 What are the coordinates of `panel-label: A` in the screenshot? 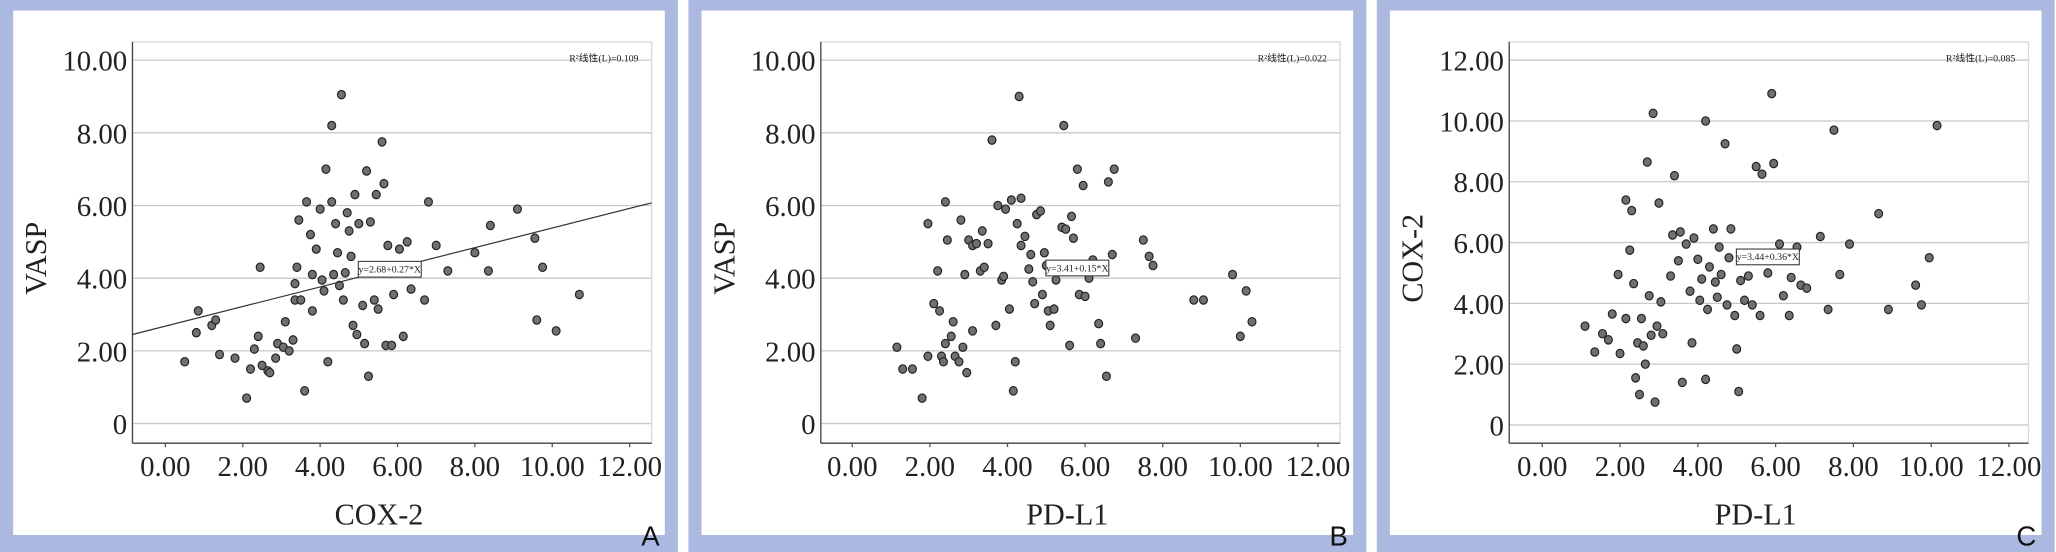 It's located at (650, 535).